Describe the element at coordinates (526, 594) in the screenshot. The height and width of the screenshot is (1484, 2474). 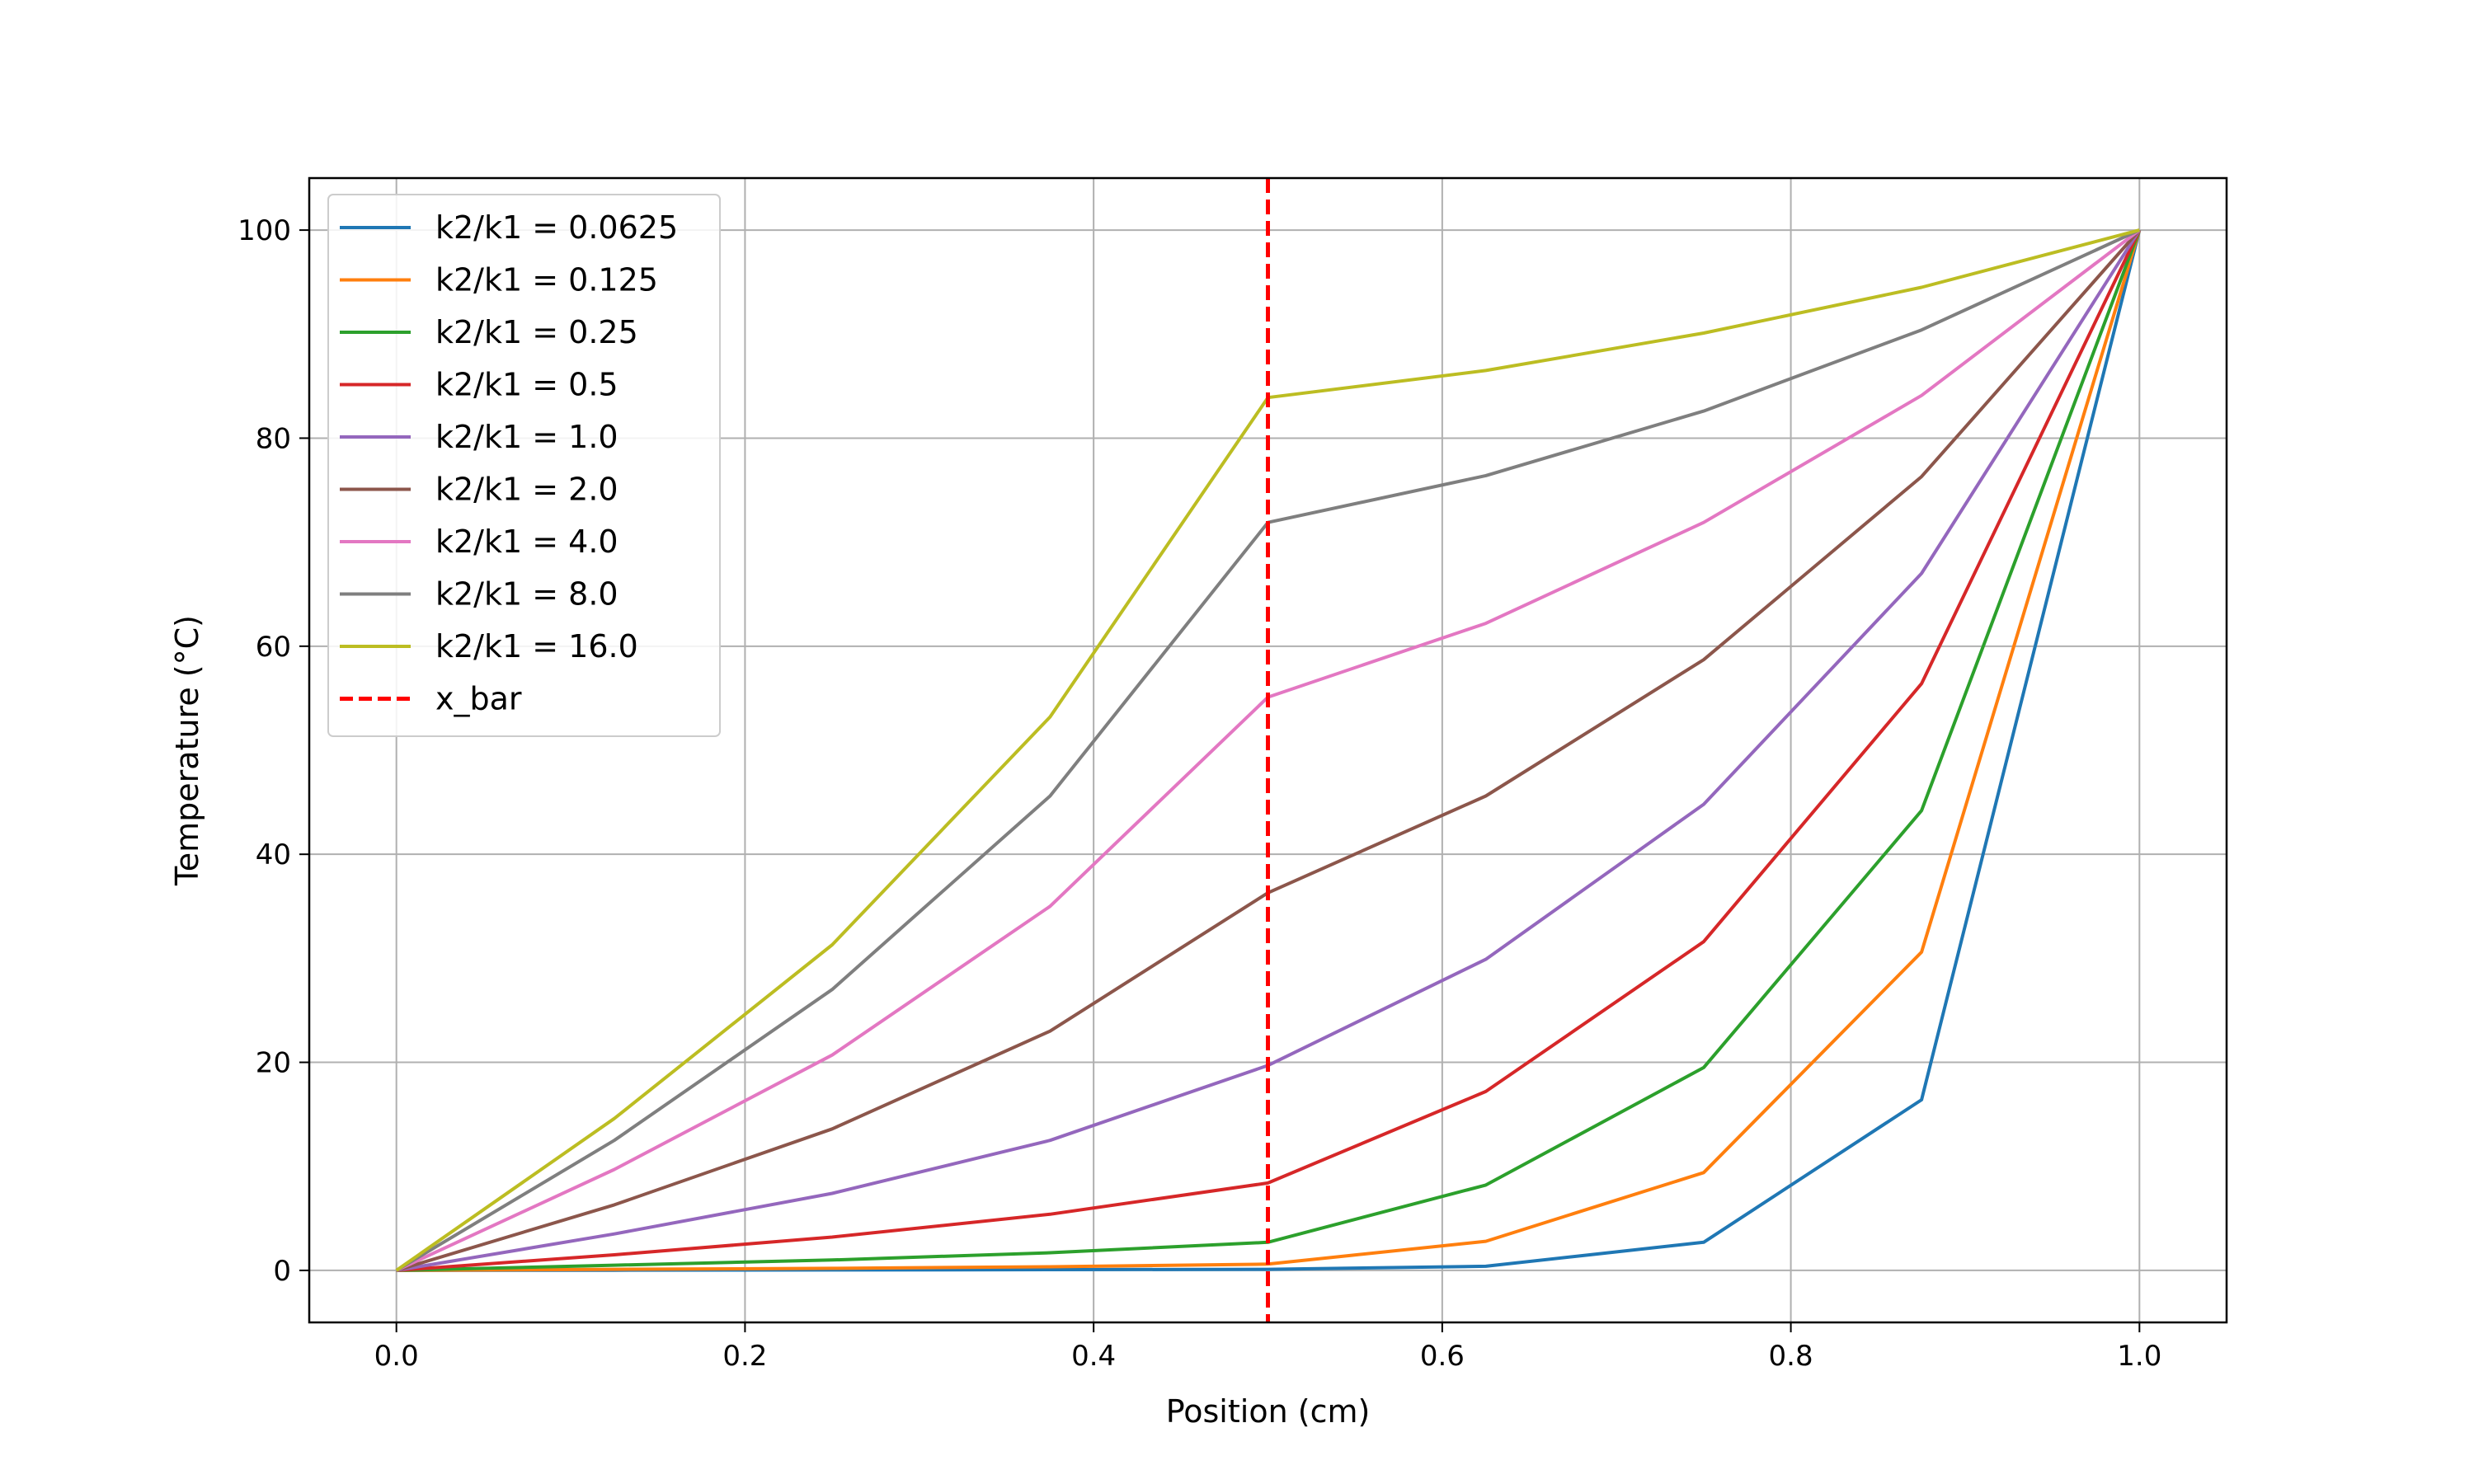
I see `legend-label: k2/k1 = 8.0` at that location.